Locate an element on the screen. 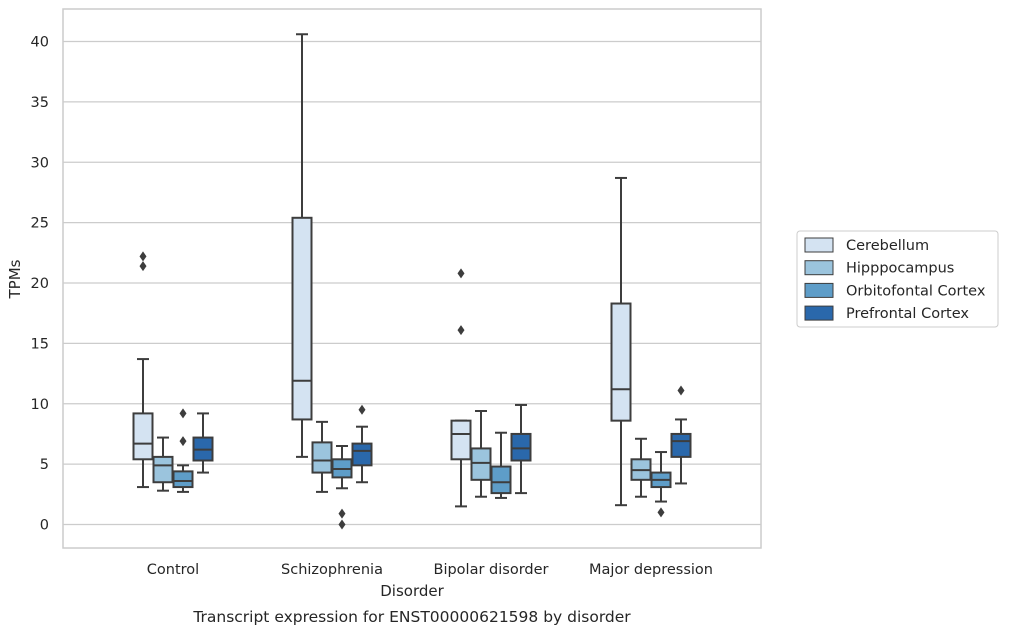 Image resolution: width=1009 pixels, height=634 pixels. x-axis-label: Disorder is located at coordinates (412, 591).